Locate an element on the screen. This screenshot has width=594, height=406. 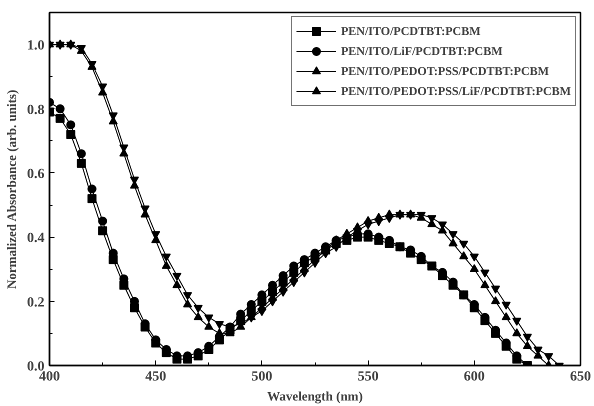
x-axis-title: Wavelength (nm) is located at coordinates (315, 396).